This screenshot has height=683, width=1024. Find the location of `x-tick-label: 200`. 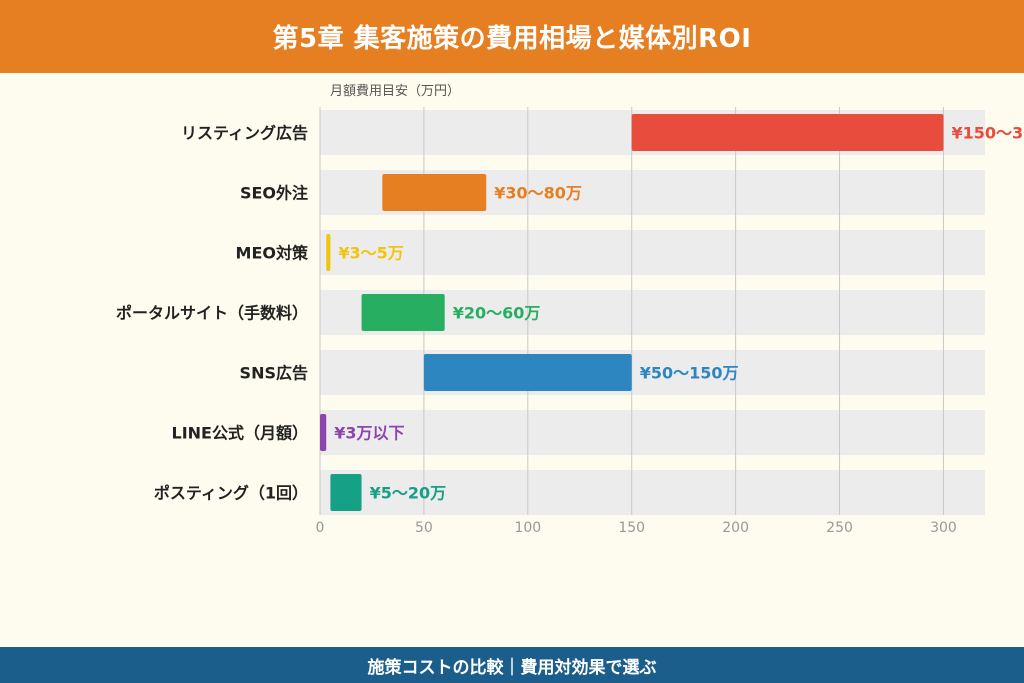

x-tick-label: 200 is located at coordinates (735, 528).